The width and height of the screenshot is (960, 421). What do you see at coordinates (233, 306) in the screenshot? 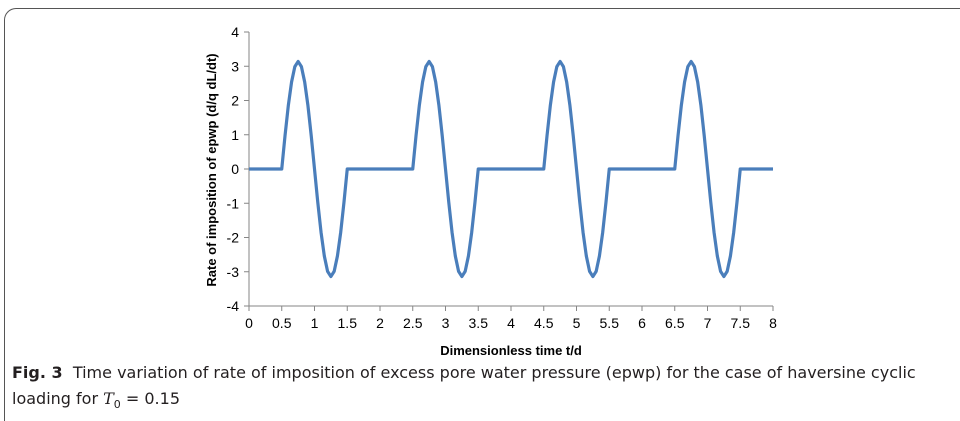
I see `y-tick-label: -4` at bounding box center [233, 306].